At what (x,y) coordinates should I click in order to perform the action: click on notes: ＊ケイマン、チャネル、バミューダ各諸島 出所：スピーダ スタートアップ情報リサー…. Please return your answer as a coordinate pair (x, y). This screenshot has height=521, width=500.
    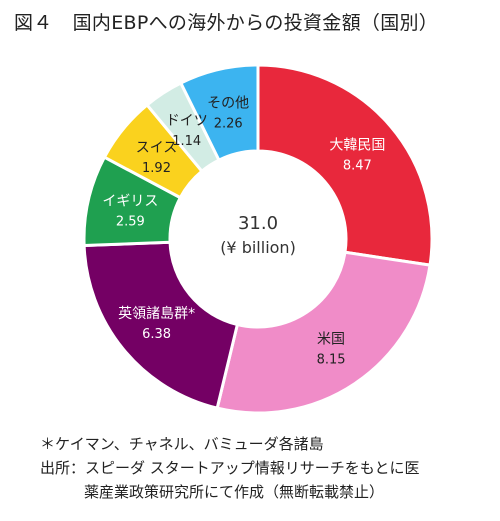
    Looking at the image, I should click on (229, 468).